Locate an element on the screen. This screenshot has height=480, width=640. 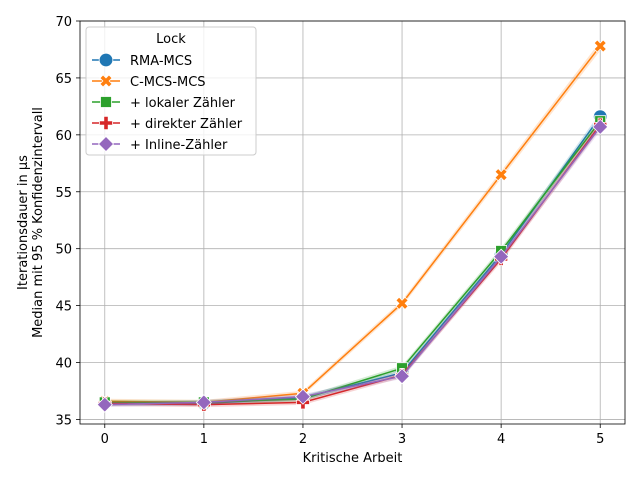
legend-item: + Inline-Zähler is located at coordinates (160, 144).